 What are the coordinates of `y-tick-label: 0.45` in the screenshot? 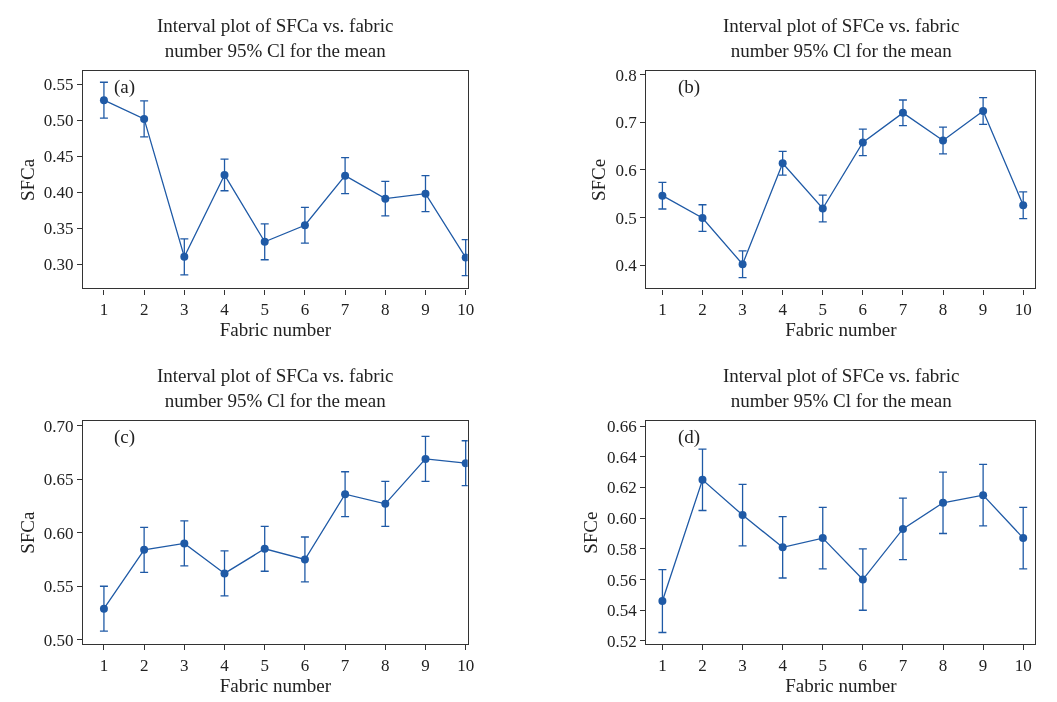 It's located at (58, 157).